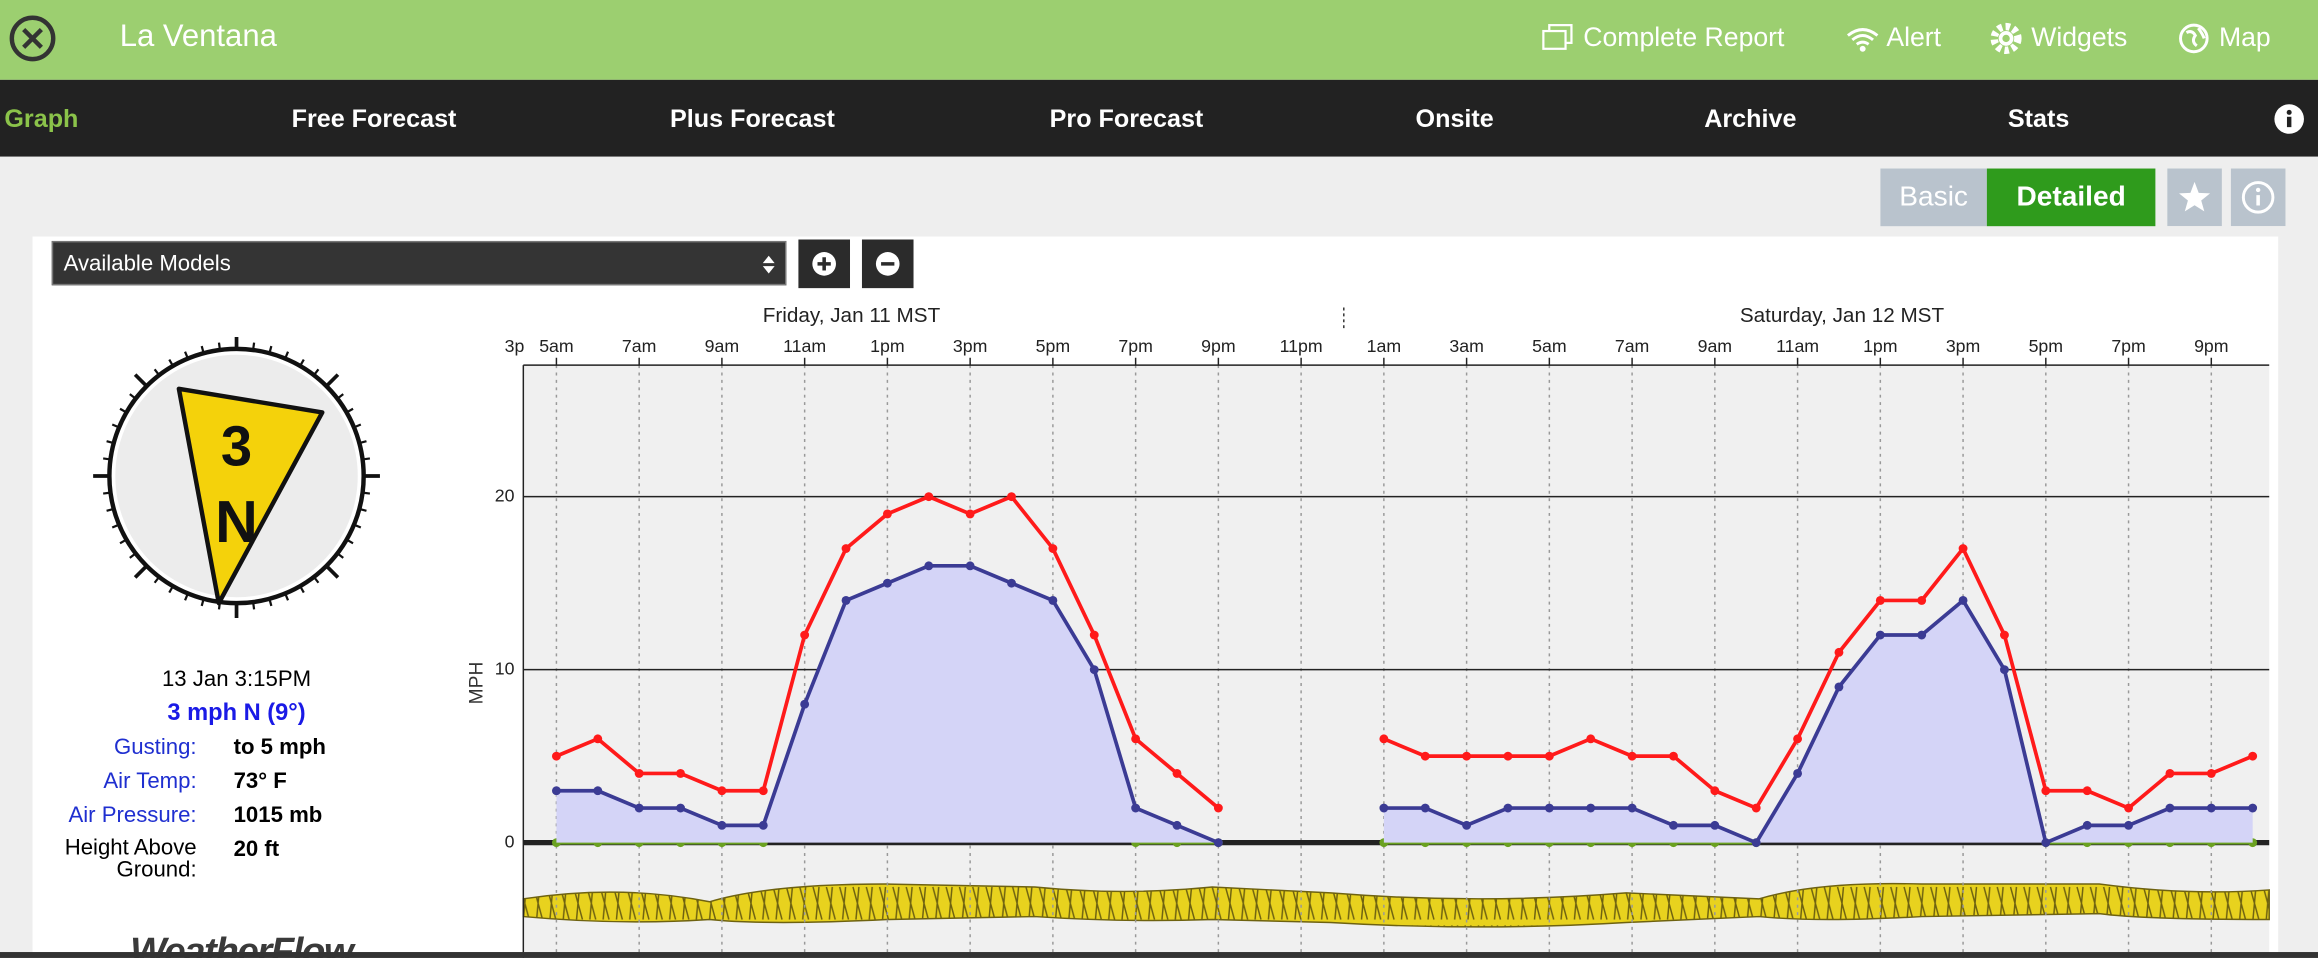 The image size is (2318, 958). I want to click on direction-strip, so click(1396, 905).